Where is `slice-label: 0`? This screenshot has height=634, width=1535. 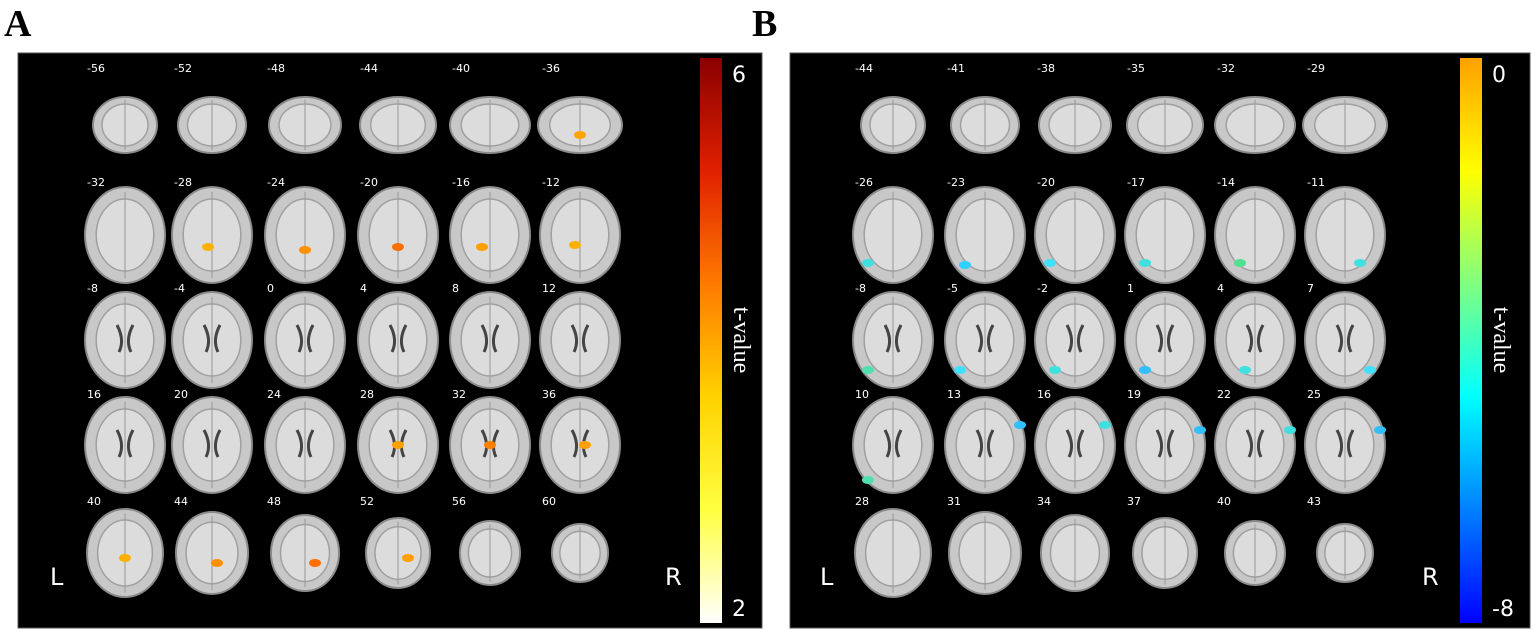
slice-label: 0 is located at coordinates (270, 288).